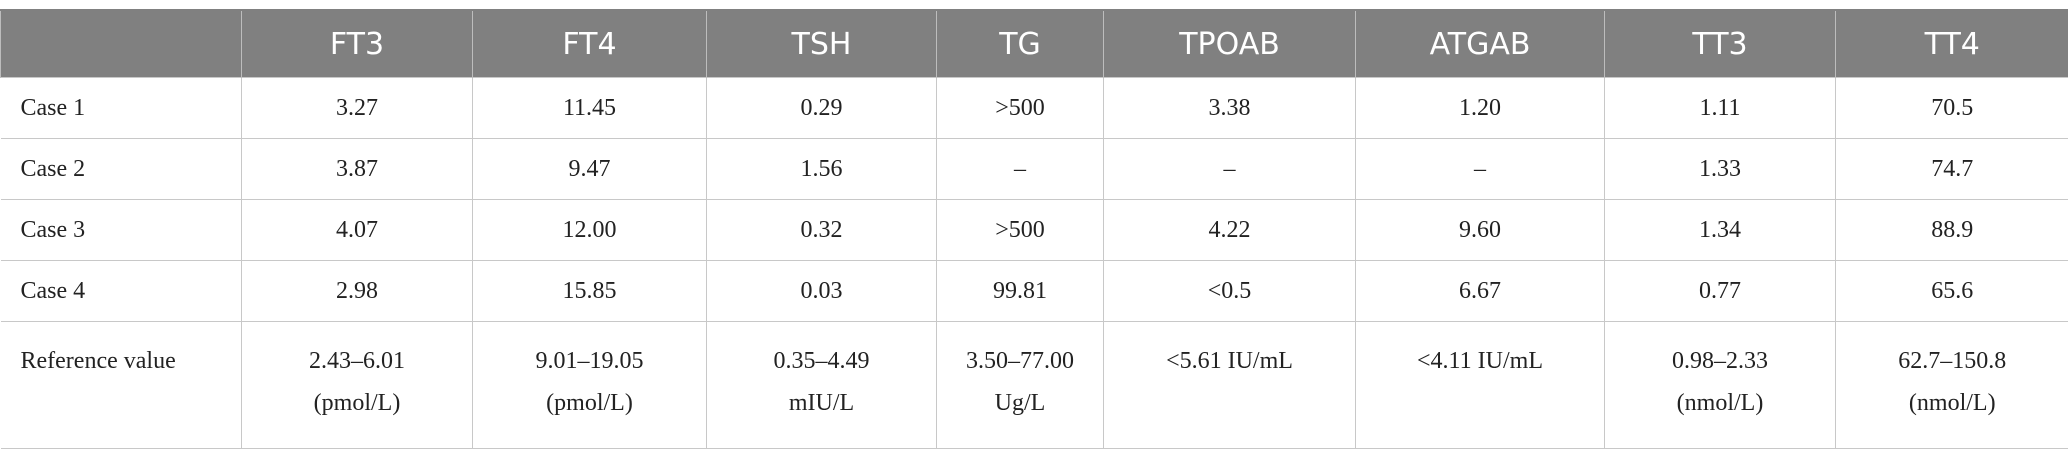  I want to click on header-cell: TPOAB, so click(1229, 44).